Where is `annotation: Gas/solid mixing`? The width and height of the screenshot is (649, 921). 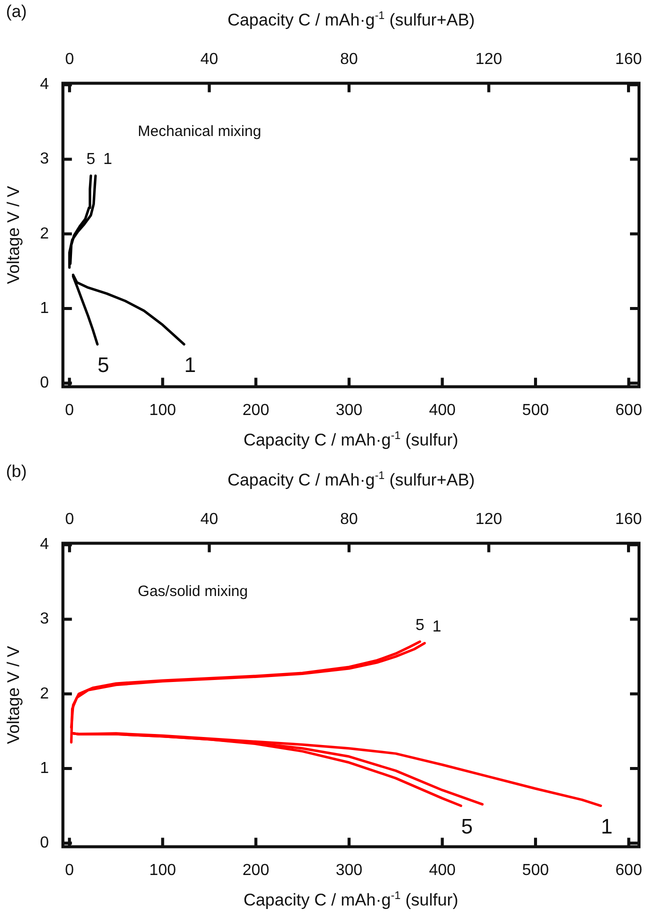
annotation: Gas/solid mixing is located at coordinates (193, 591).